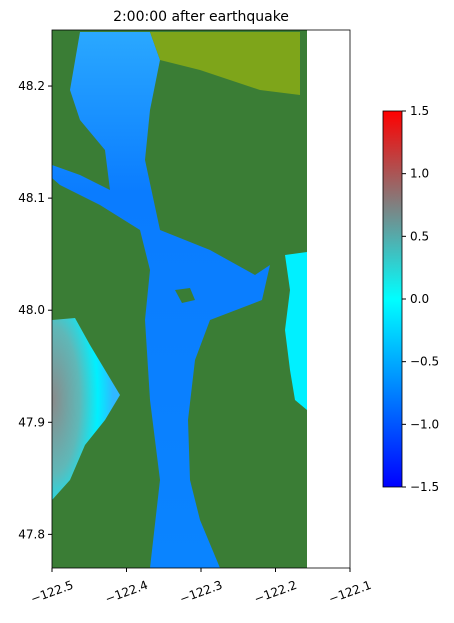 This screenshot has width=454, height=623. I want to click on lagoon, so click(296, 331).